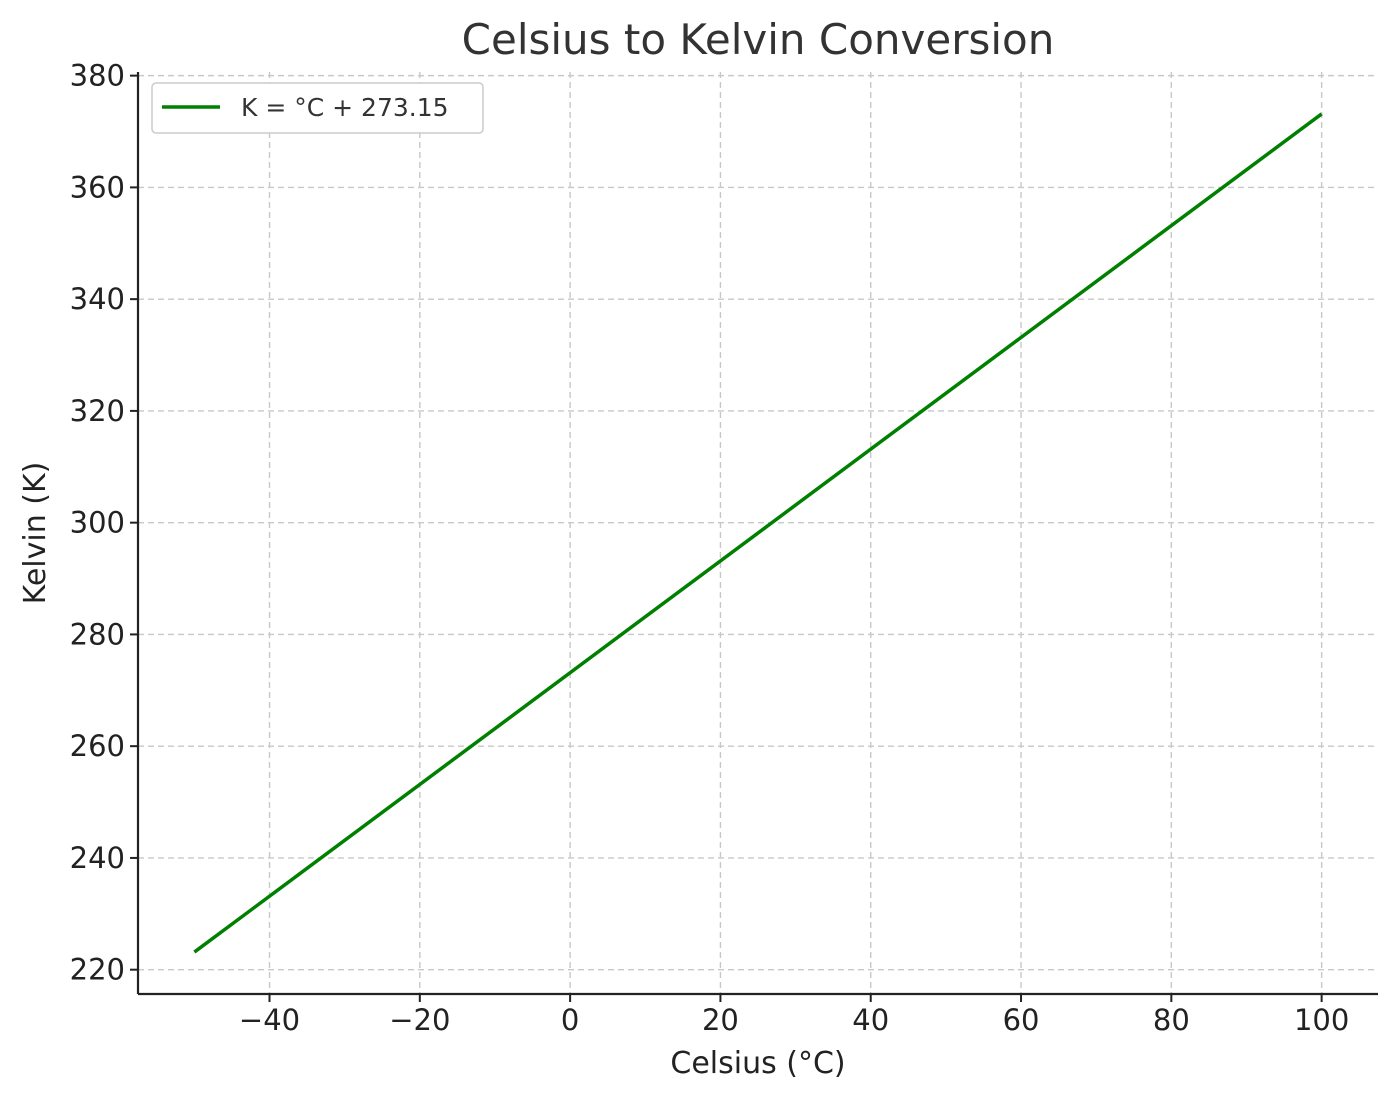 The width and height of the screenshot is (1397, 1101). What do you see at coordinates (97, 746) in the screenshot?
I see `y-tick-label: 260` at bounding box center [97, 746].